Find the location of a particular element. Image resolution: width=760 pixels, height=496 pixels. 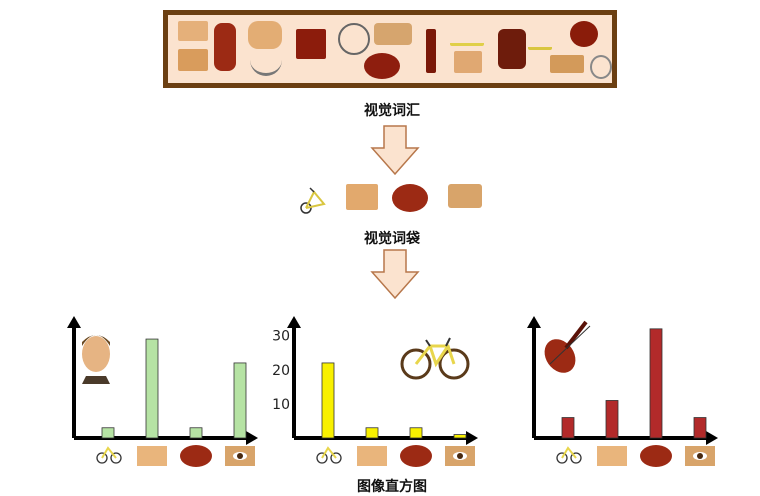

wheel-arc-icon is located at coordinates (266, 65).